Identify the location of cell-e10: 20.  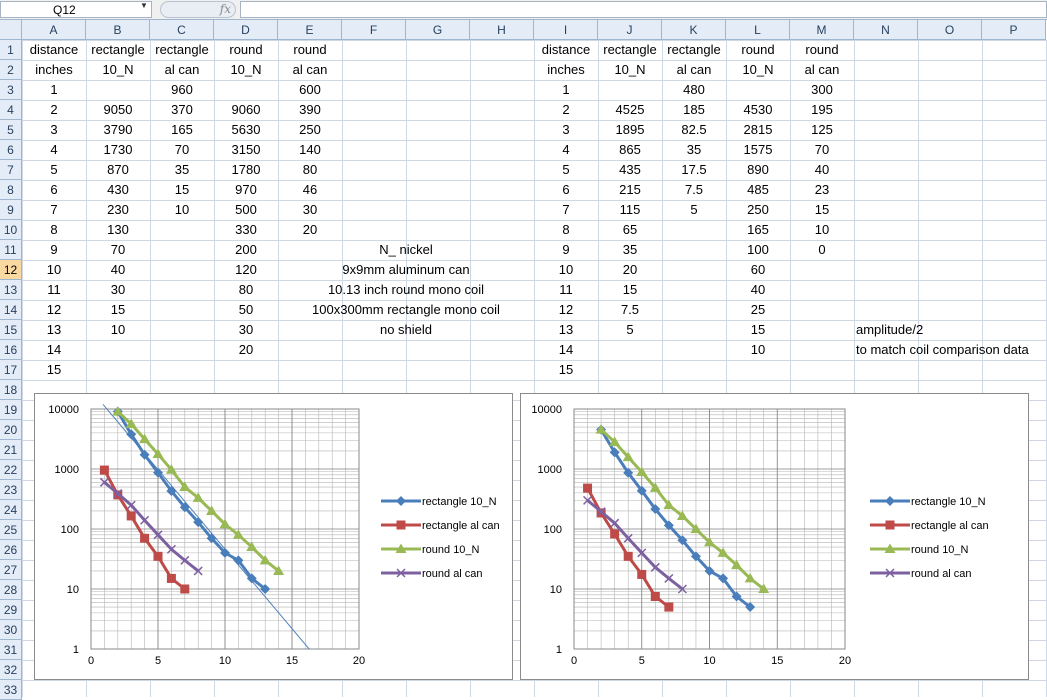
(310, 229).